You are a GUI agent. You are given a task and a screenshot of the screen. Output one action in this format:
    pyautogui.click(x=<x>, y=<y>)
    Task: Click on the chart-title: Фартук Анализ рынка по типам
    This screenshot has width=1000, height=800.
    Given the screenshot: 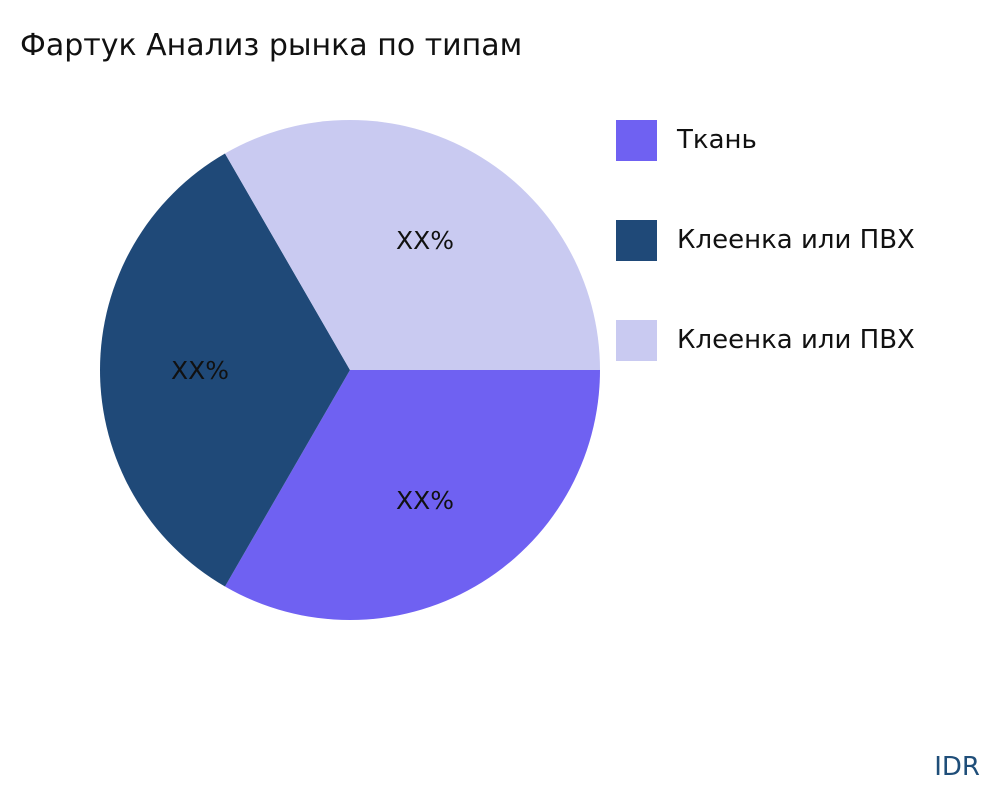 What is the action you would take?
    pyautogui.click(x=271, y=45)
    